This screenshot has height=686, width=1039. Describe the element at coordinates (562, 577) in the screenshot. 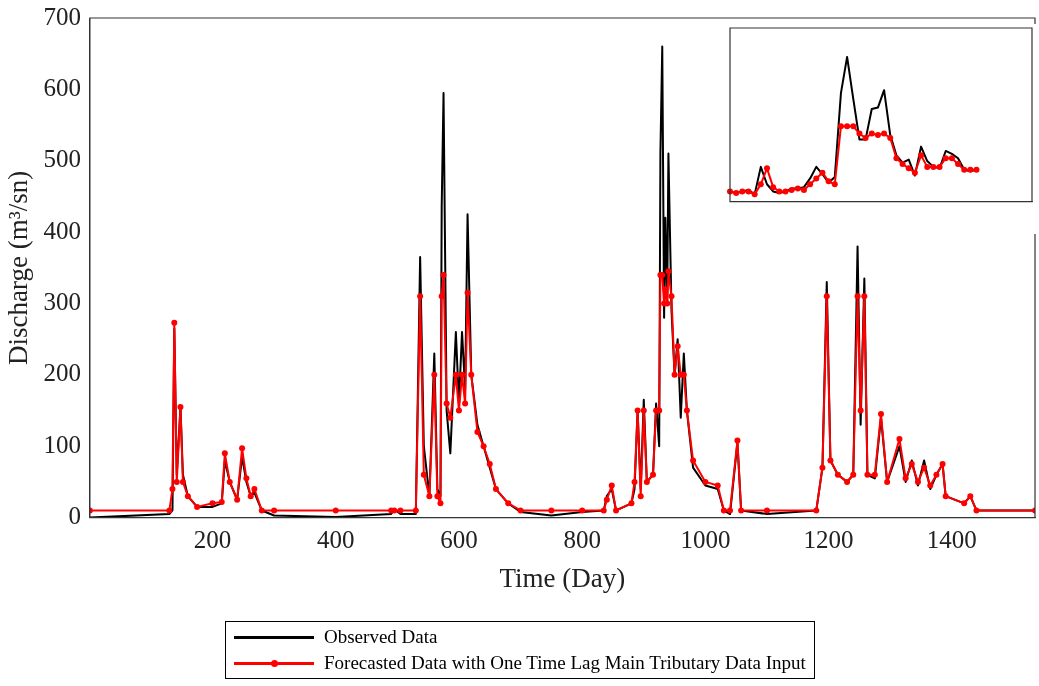

I see `x-axis-title: Time (Day)` at that location.